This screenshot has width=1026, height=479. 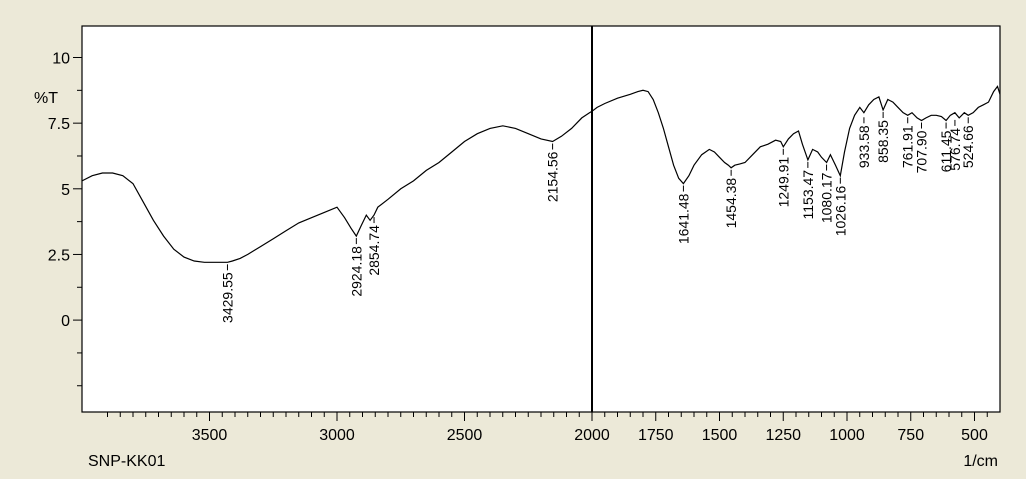 I want to click on peak-label: 707.90, so click(x=921, y=151).